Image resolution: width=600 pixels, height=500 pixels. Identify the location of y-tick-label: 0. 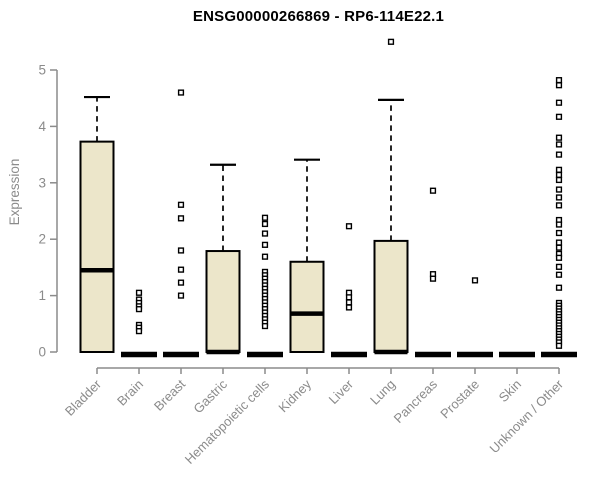
(42, 352).